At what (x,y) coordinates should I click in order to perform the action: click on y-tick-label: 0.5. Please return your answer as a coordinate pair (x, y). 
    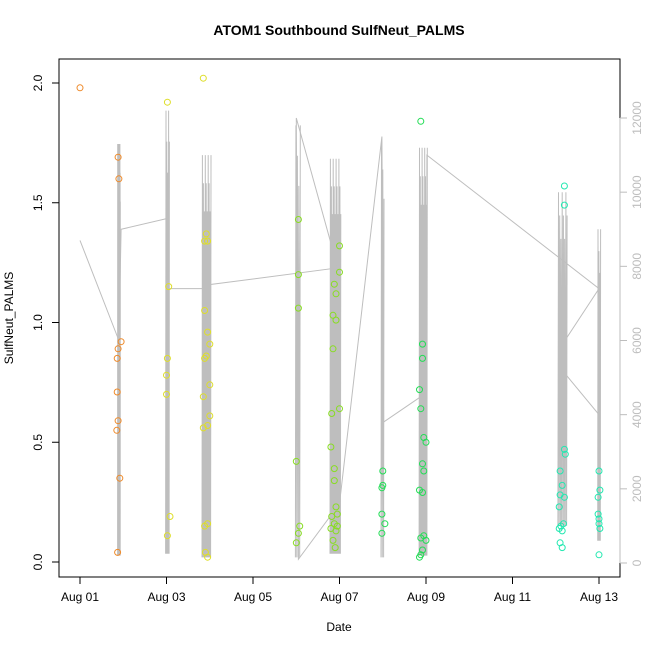
    Looking at the image, I should click on (38, 442).